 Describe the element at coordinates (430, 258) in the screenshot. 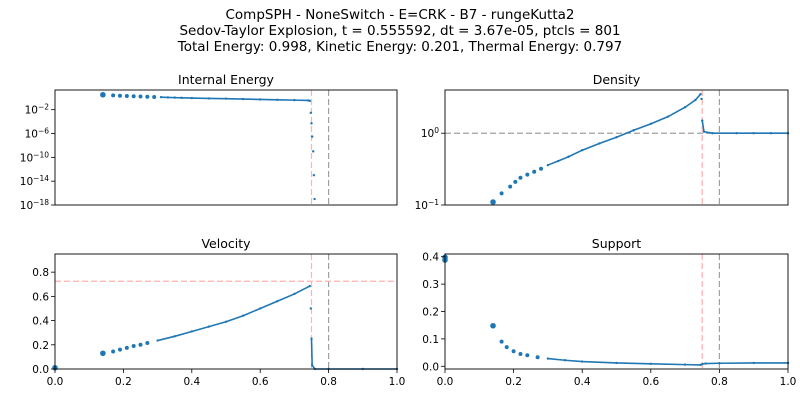

I see `y-tick-label: 0.4` at that location.